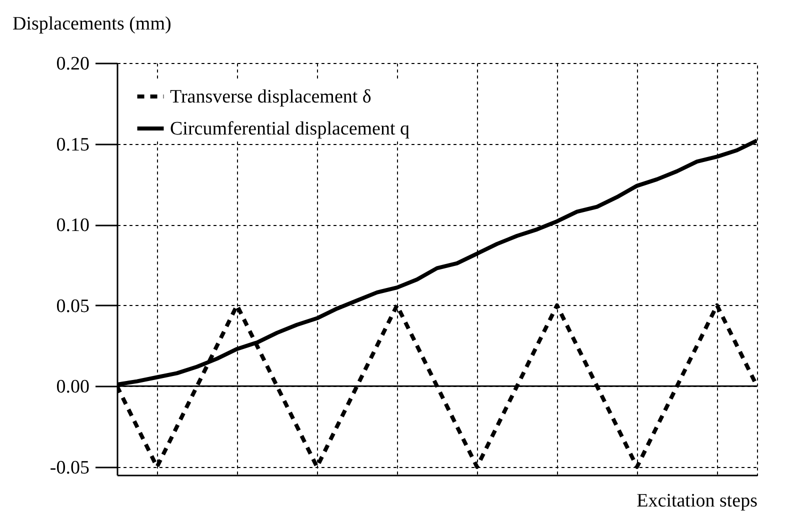  What do you see at coordinates (73, 145) in the screenshot?
I see `y-tick-label: 0.15` at bounding box center [73, 145].